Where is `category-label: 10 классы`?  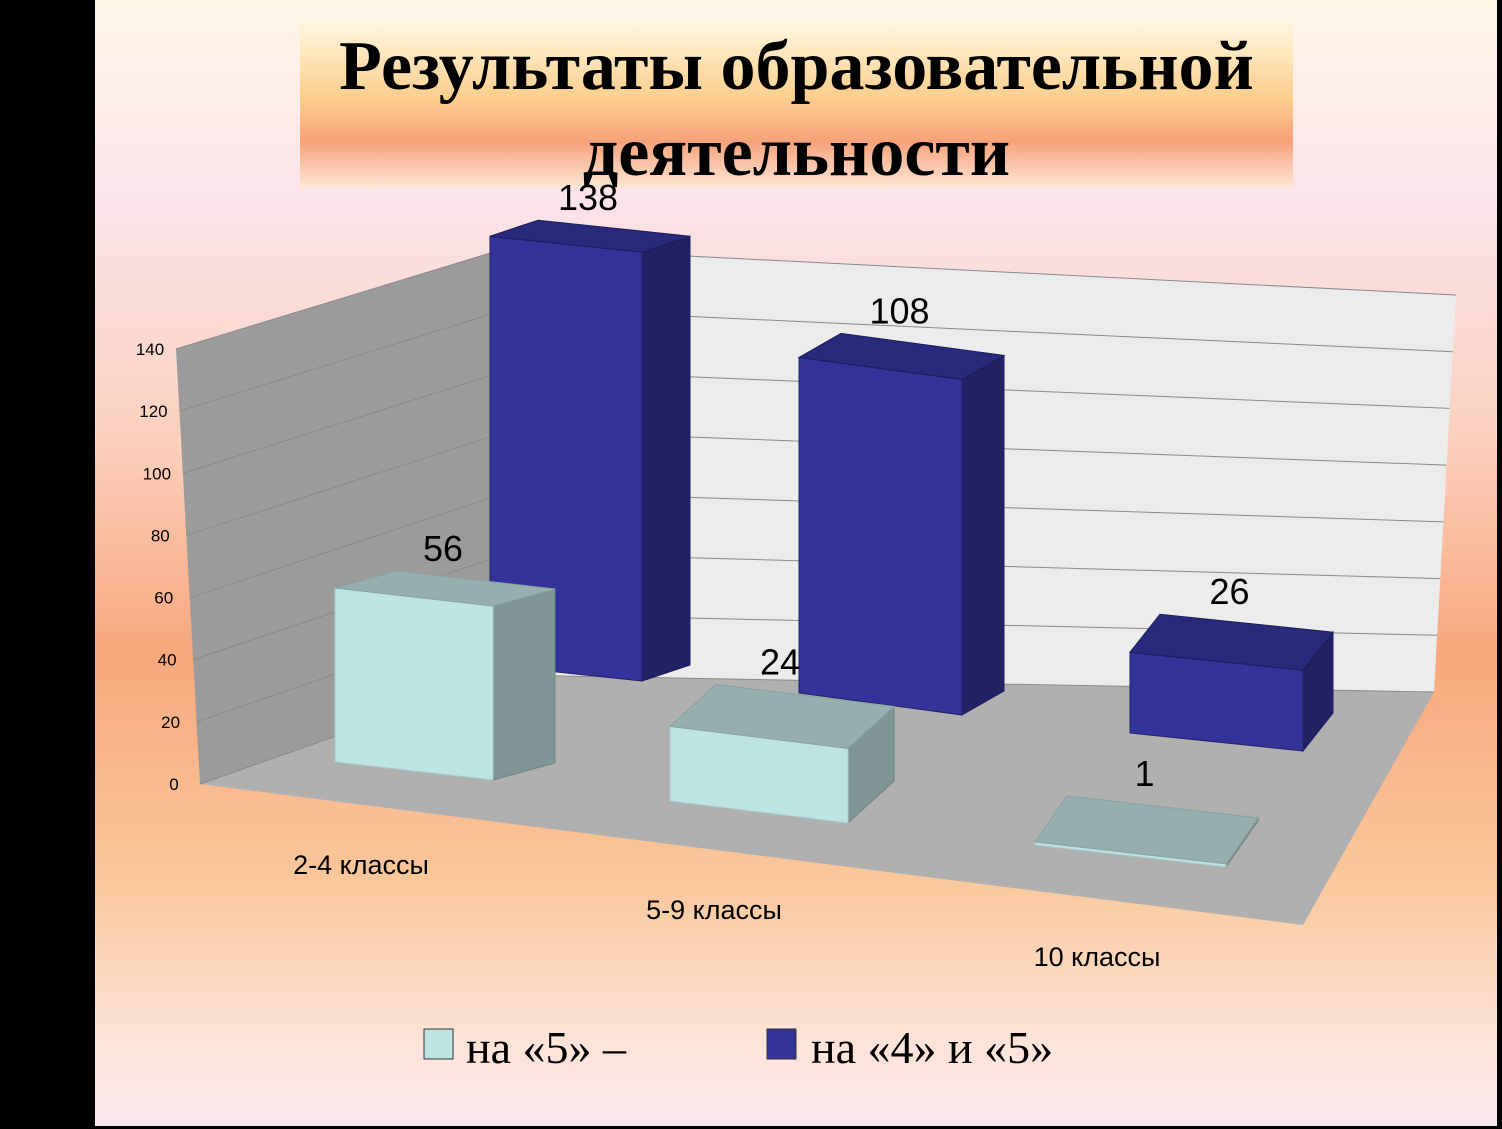 category-label: 10 классы is located at coordinates (1097, 957).